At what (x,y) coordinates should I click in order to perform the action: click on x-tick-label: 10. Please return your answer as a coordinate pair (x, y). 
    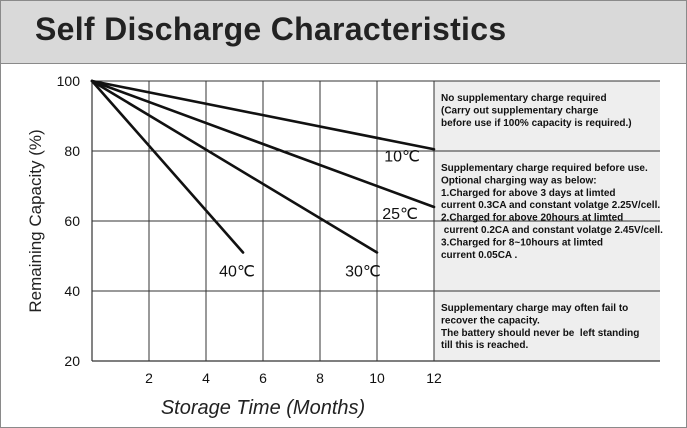
    Looking at the image, I should click on (377, 378).